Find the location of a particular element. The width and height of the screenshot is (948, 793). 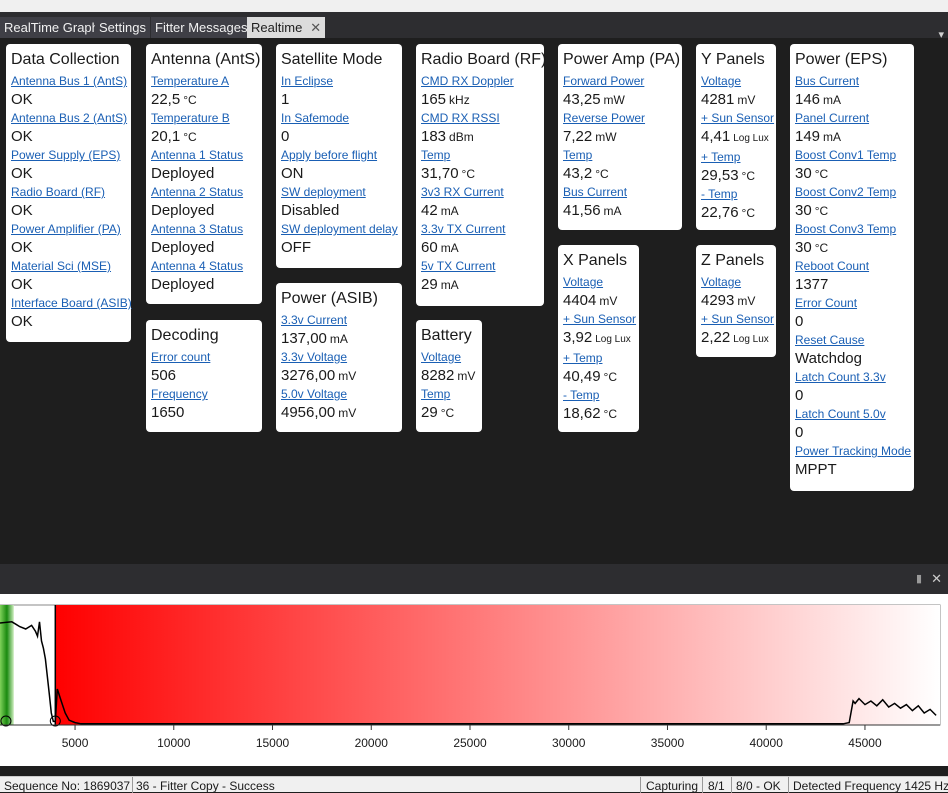

field-label-link: Power Tracking Mode is located at coordinates (853, 451).